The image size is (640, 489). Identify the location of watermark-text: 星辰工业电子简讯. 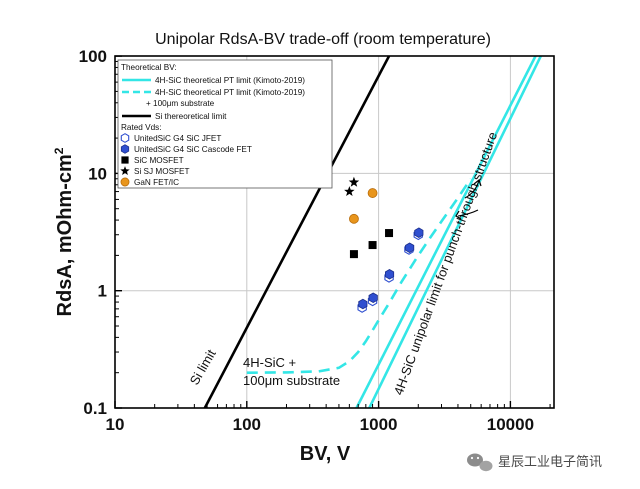
(550, 462).